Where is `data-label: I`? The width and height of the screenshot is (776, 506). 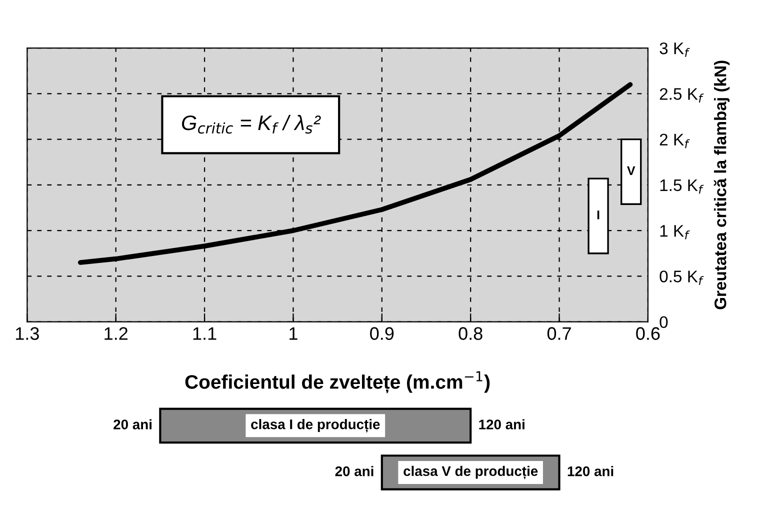 data-label: I is located at coordinates (598, 215).